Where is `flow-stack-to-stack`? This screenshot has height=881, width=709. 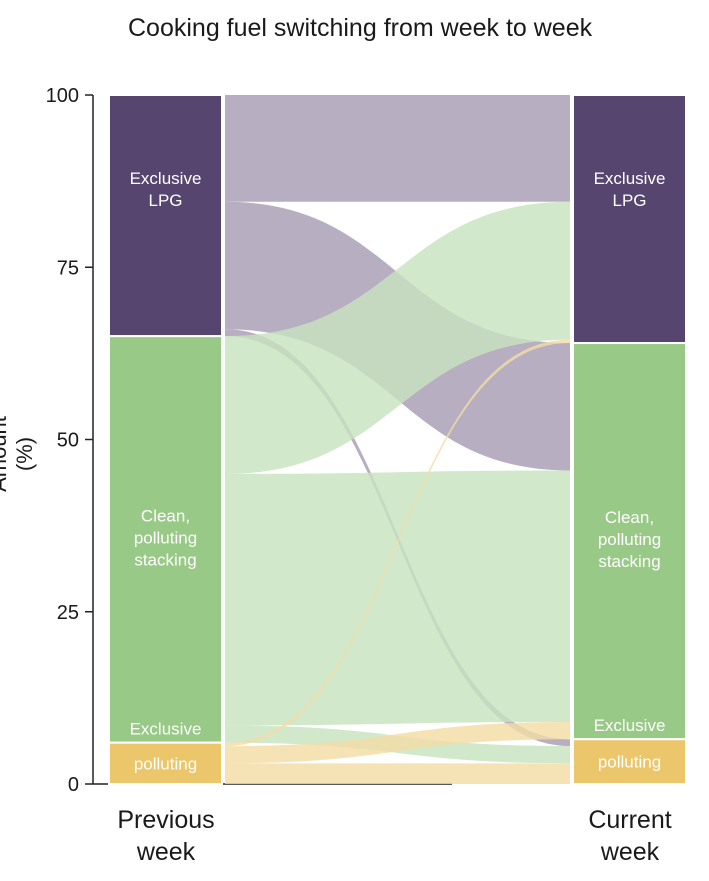
flow-stack-to-stack is located at coordinates (397, 598).